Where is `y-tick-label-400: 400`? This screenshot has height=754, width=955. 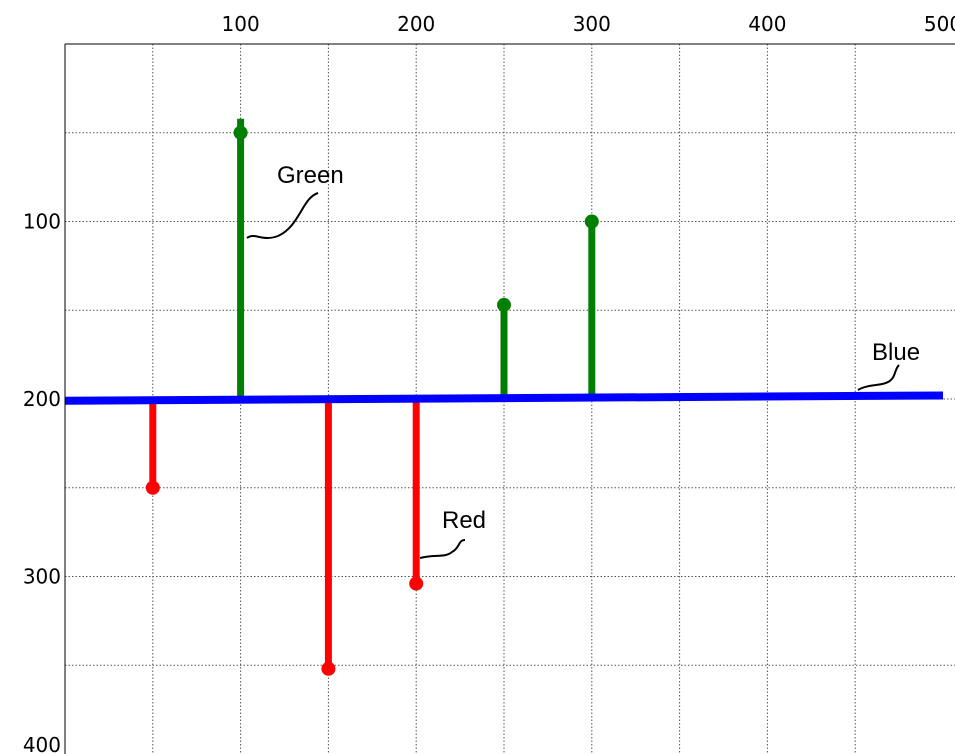
y-tick-label-400: 400 is located at coordinates (42, 743).